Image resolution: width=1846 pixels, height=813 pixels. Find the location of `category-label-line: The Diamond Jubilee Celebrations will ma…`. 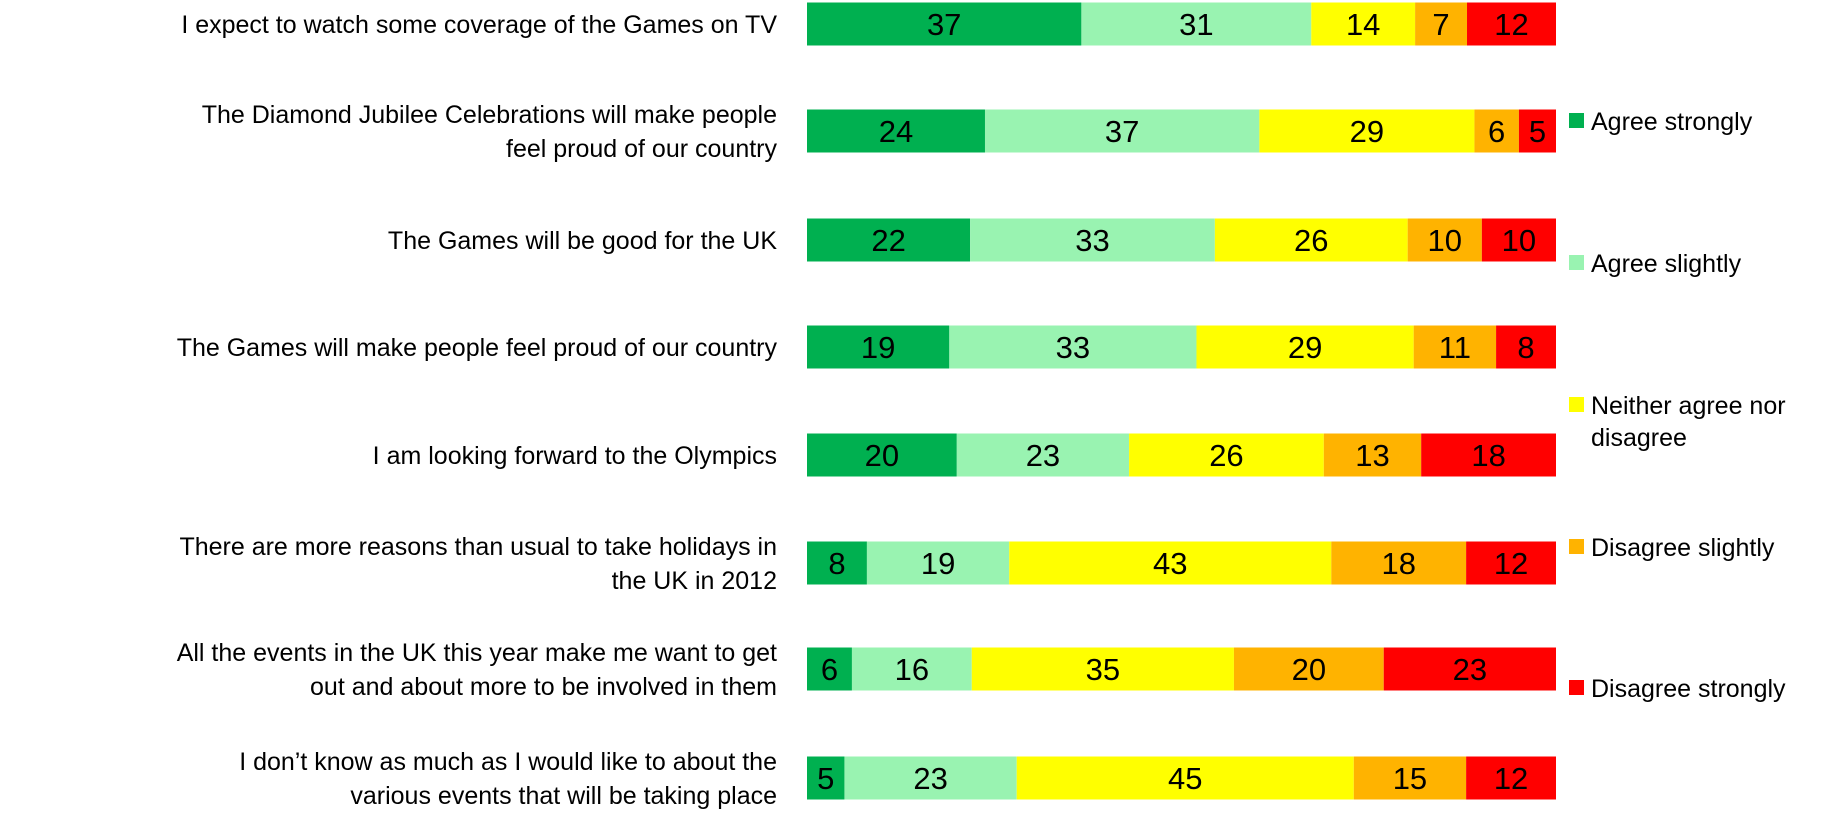

category-label-line: The Diamond Jubilee Celebrations will ma… is located at coordinates (489, 115).